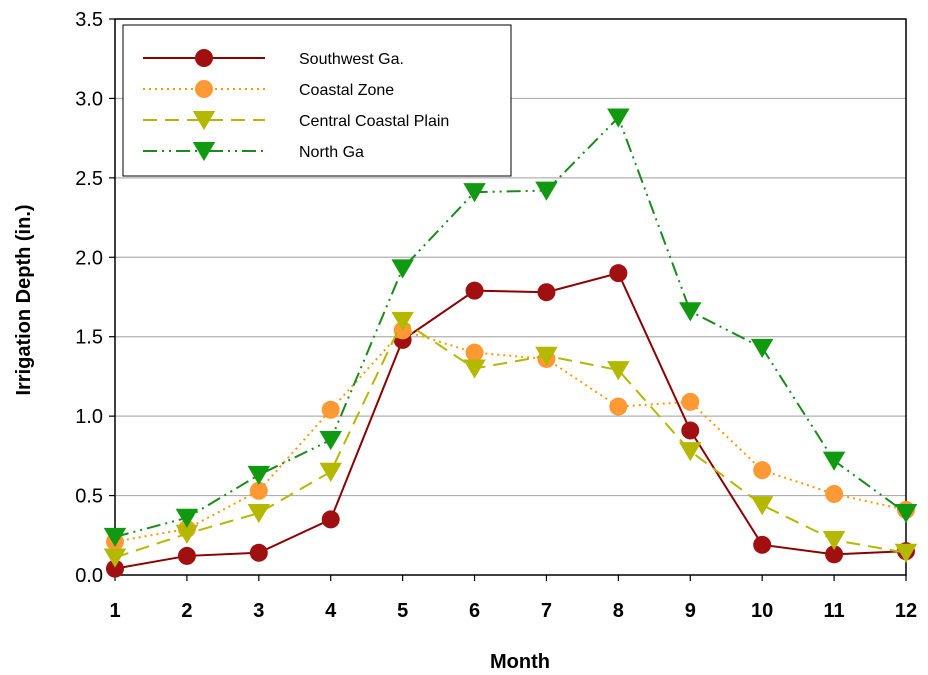 The width and height of the screenshot is (928, 675). Describe the element at coordinates (89, 179) in the screenshot. I see `y-tick-label: 2.5` at that location.